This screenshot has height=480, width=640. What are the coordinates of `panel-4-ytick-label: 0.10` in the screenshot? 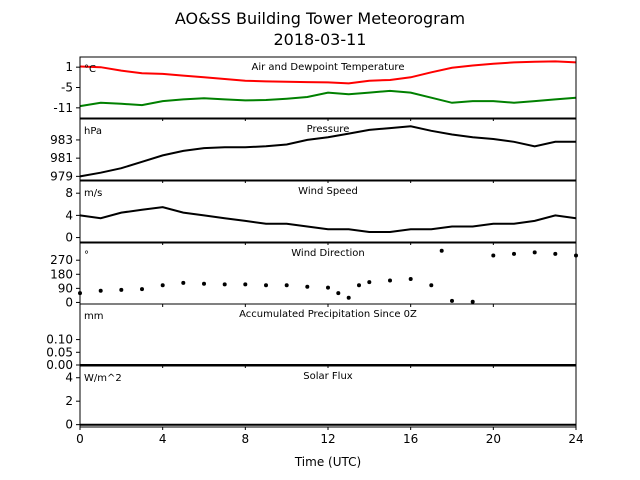 It's located at (59, 340).